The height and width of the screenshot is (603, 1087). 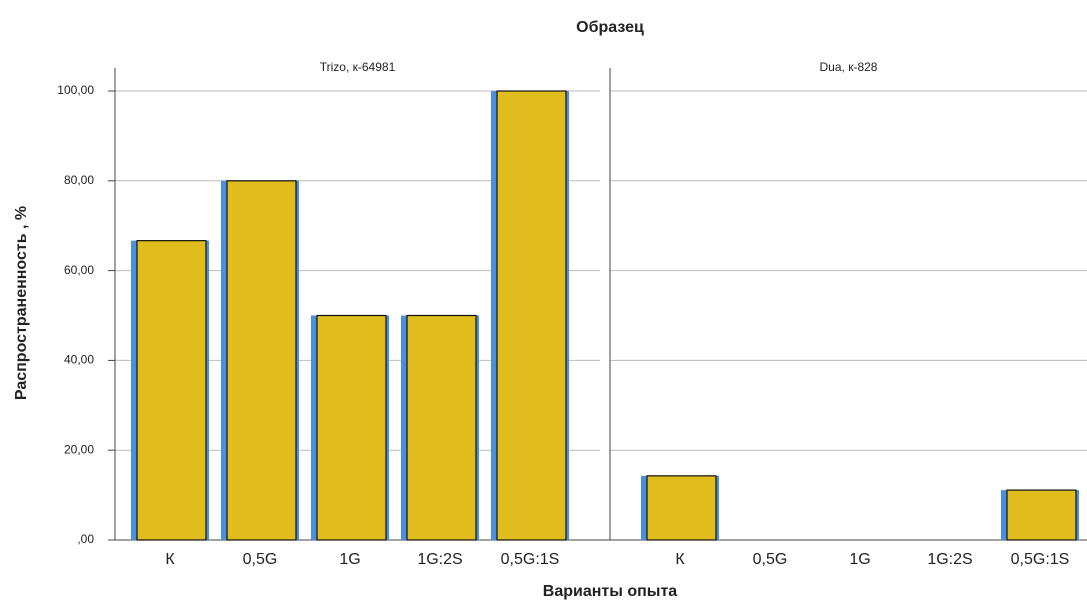 I want to click on y-tick-label: 60,00, so click(x=79, y=270).